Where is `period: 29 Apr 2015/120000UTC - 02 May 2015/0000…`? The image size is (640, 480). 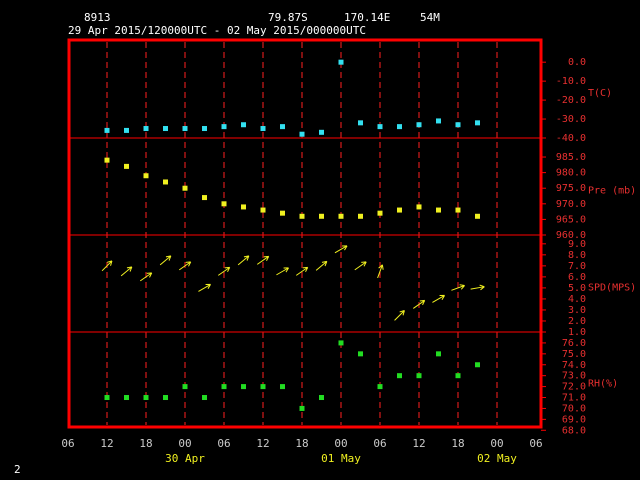 period: 29 Apr 2015/120000UTC - 02 May 2015/0000… is located at coordinates (217, 30).